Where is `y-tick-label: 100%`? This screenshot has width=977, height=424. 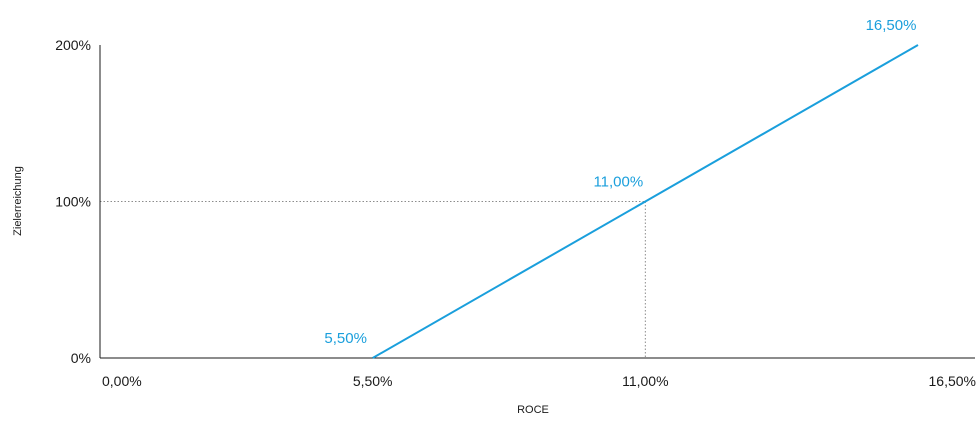
y-tick-label: 100% is located at coordinates (73, 202).